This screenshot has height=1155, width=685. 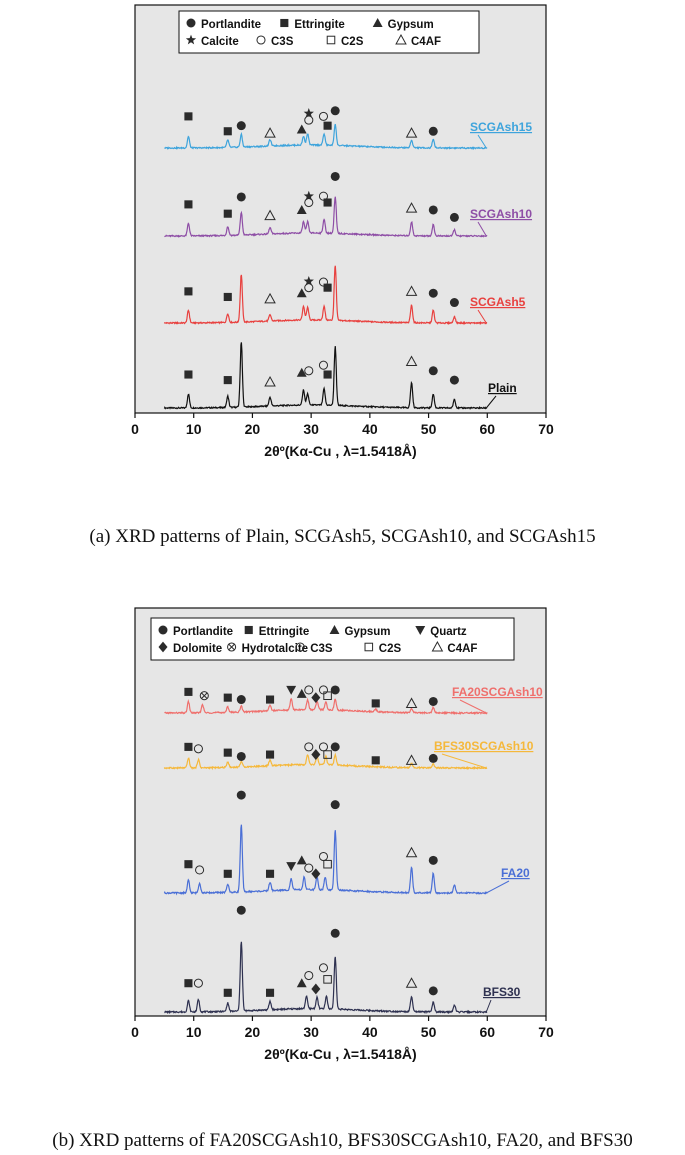 What do you see at coordinates (308, 113) in the screenshot?
I see `peak-marker-star-filled` at bounding box center [308, 113].